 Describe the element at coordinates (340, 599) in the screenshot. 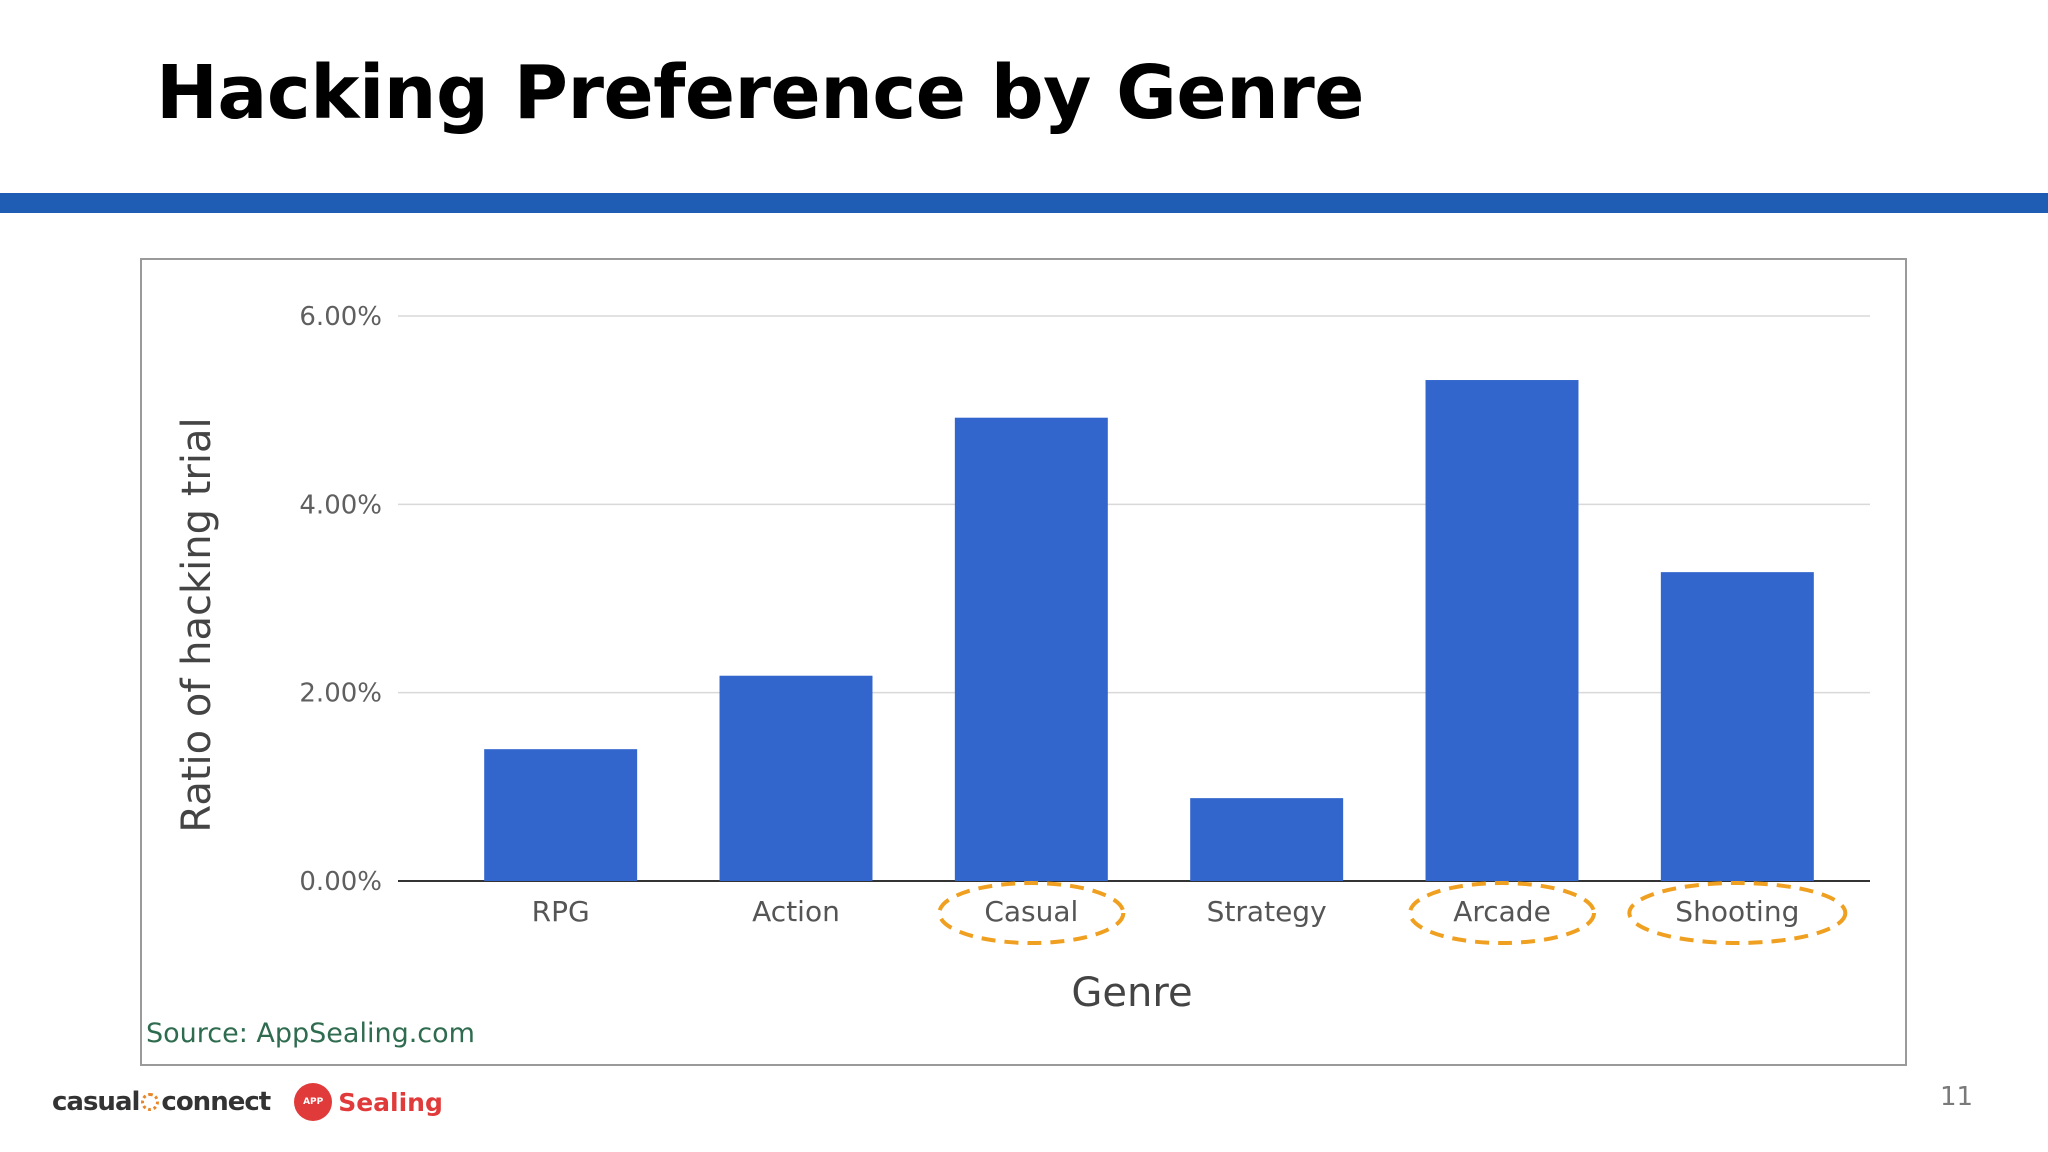

I see `y-tick-labels: 0.00% 2.00% 4.00% 6.00%` at that location.